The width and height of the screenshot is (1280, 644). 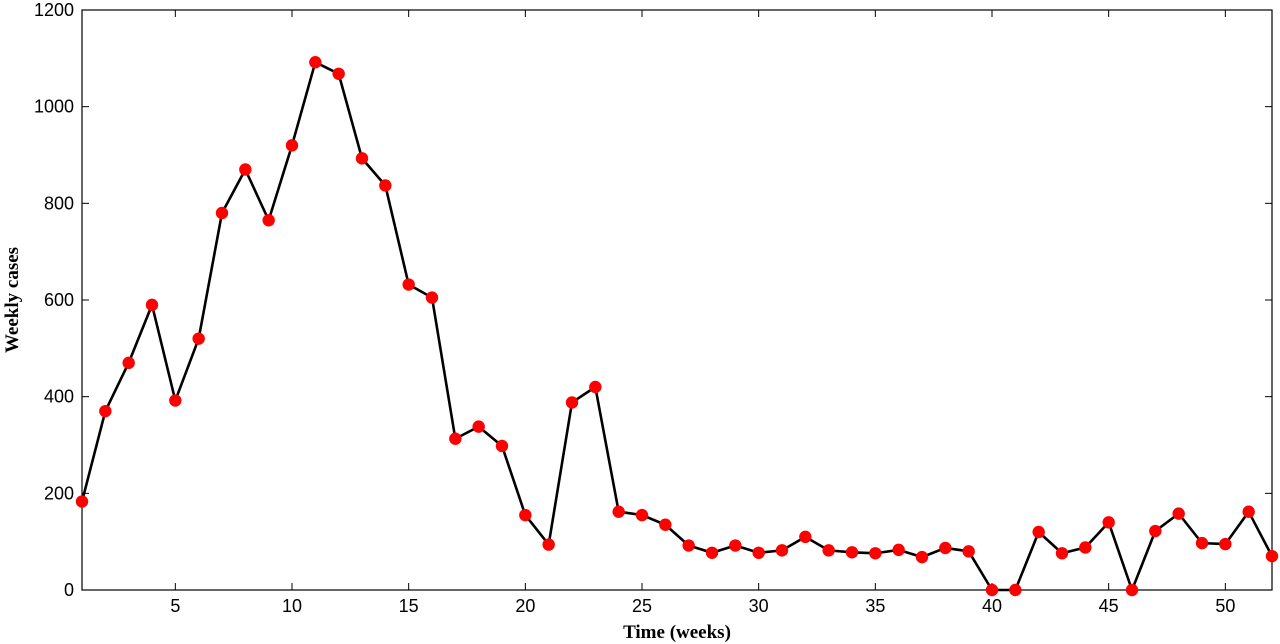 I want to click on x-axis-title: Time (weeks), so click(x=677, y=632).